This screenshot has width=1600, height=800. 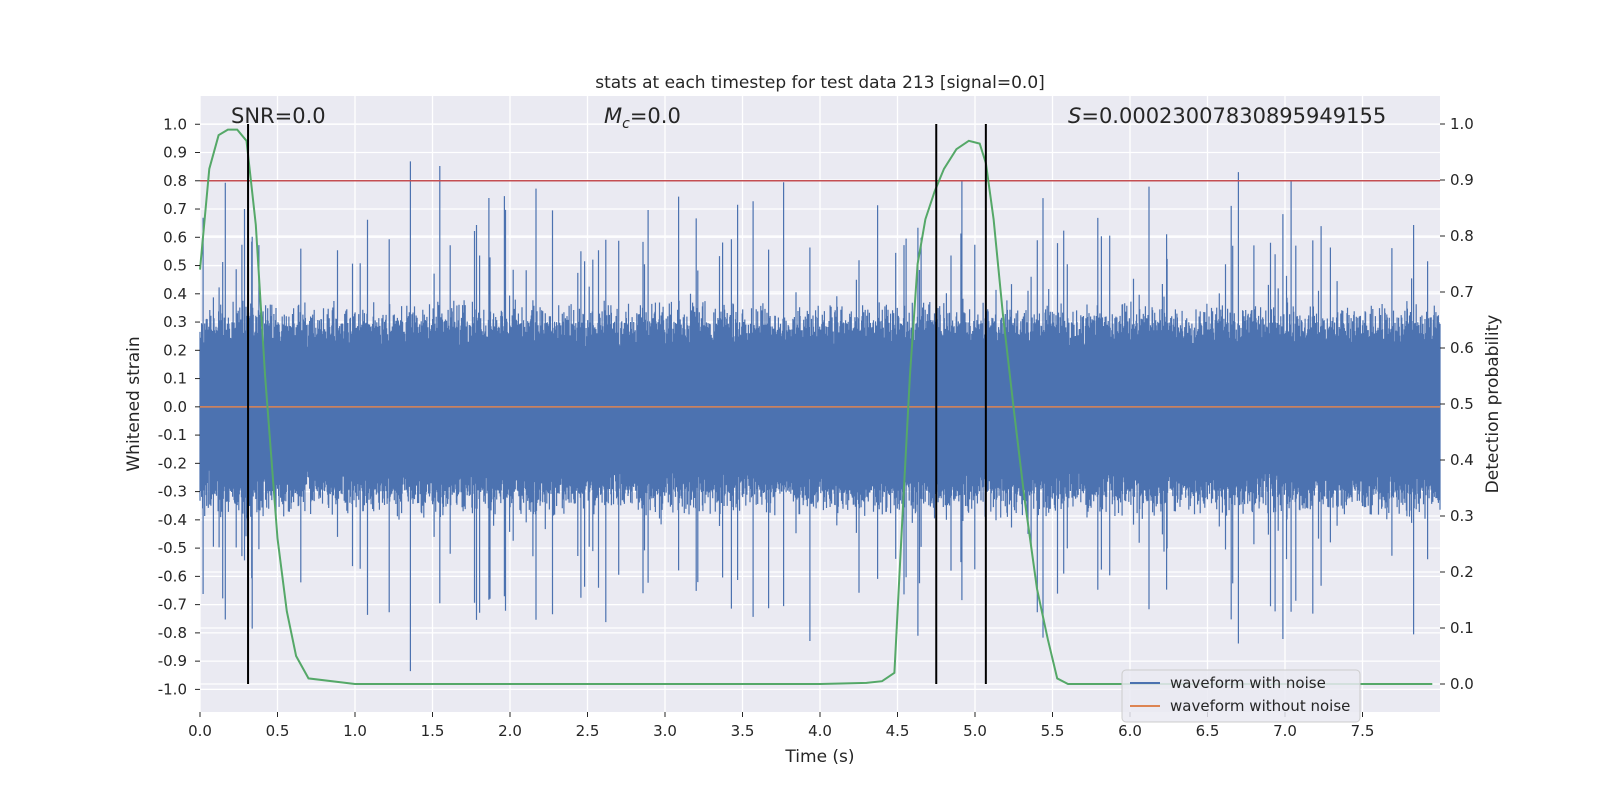 I want to click on y-left-tick-label: -0.2, so click(x=172, y=463).